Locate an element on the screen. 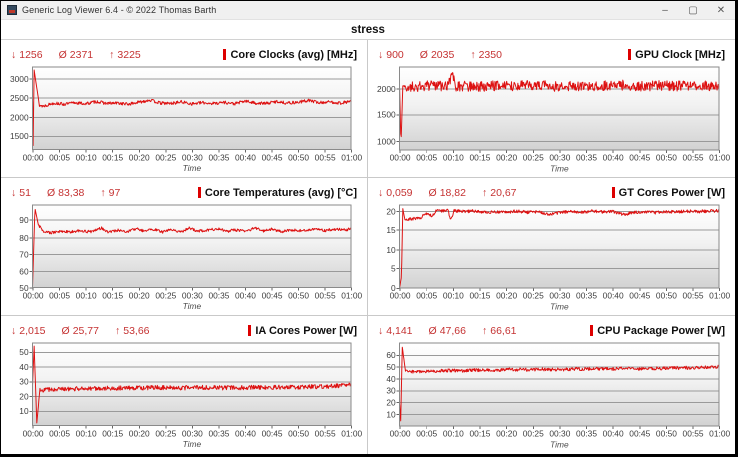  maximize-button: ▢ is located at coordinates (693, 10).